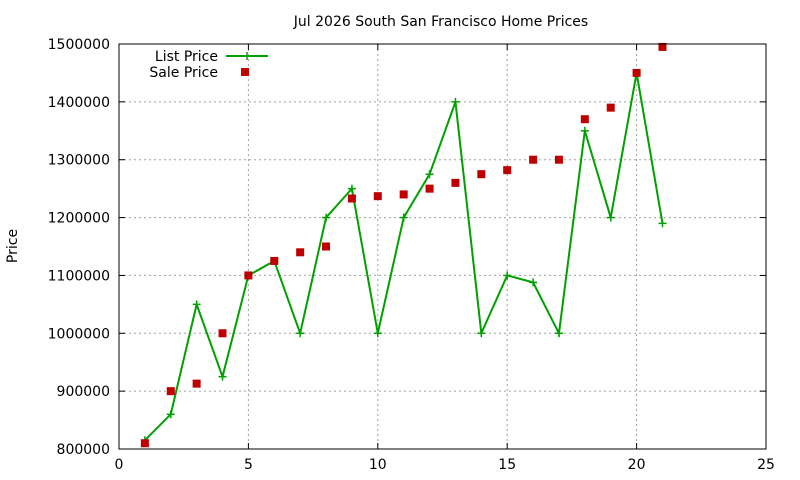 This screenshot has width=800, height=480. I want to click on legend-square-marker, so click(245, 72).